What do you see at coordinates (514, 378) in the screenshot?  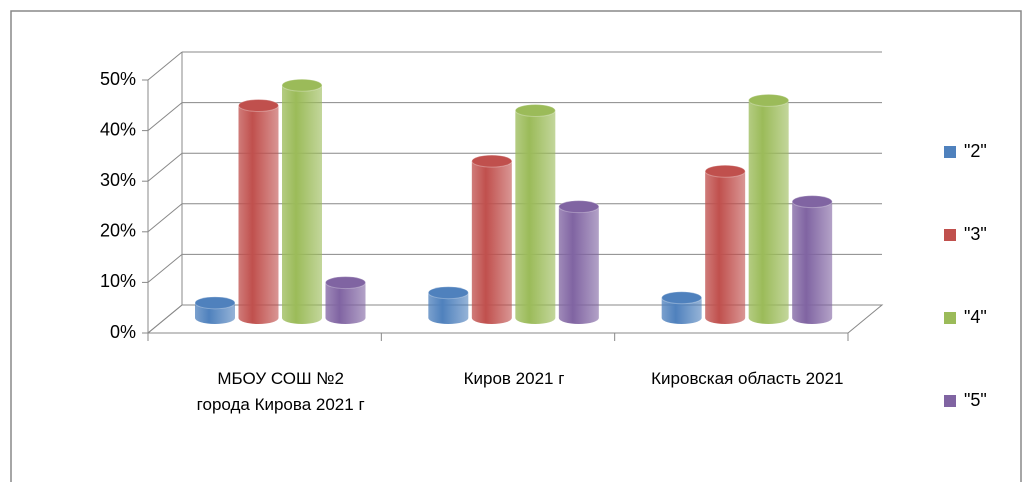 I see `x-tick-label: Киров 2021 г` at bounding box center [514, 378].